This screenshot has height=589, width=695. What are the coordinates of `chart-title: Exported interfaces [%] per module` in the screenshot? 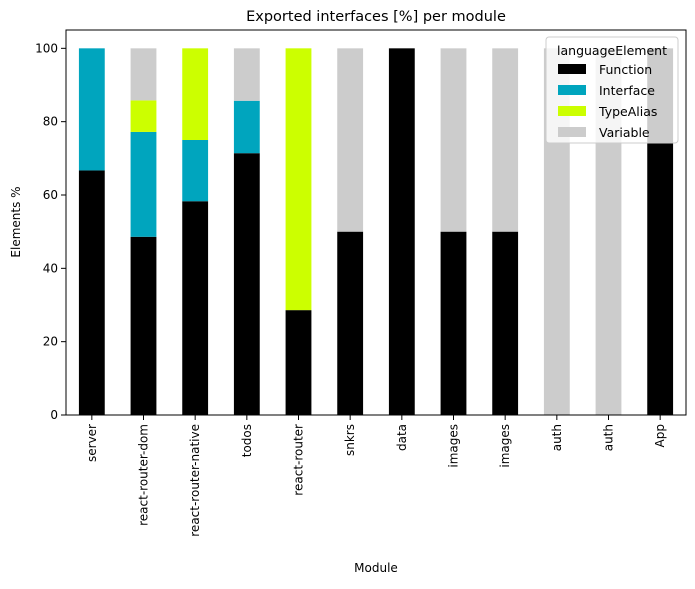 It's located at (376, 17).